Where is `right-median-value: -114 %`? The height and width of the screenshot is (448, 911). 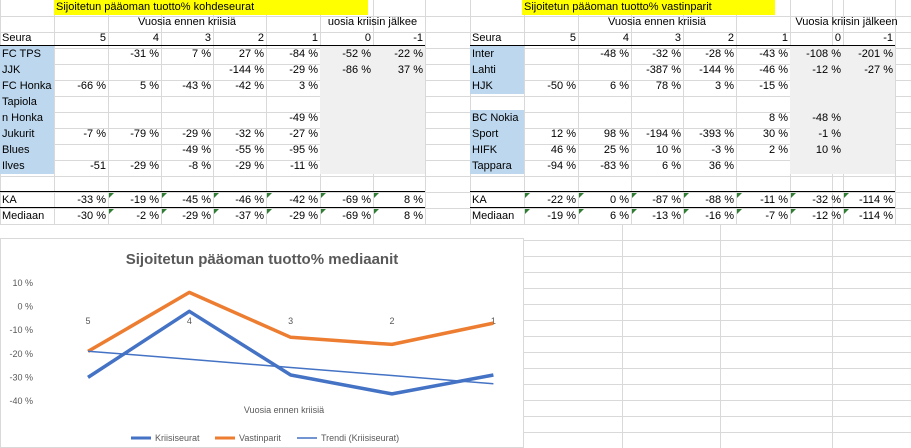
right-median-value: -114 % is located at coordinates (875, 216).